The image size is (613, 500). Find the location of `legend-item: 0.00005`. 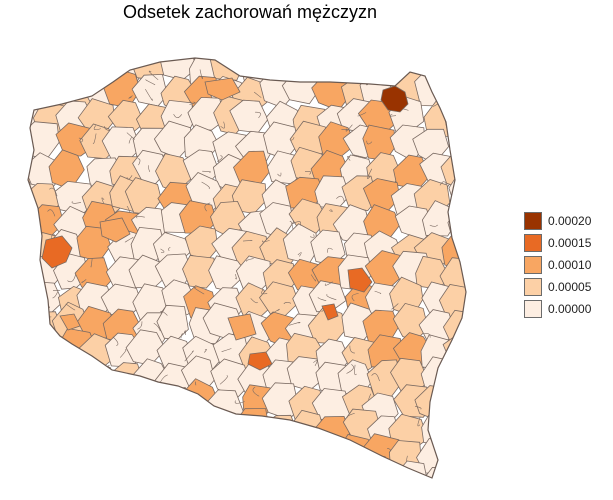

legend-item: 0.00005 is located at coordinates (567, 287).